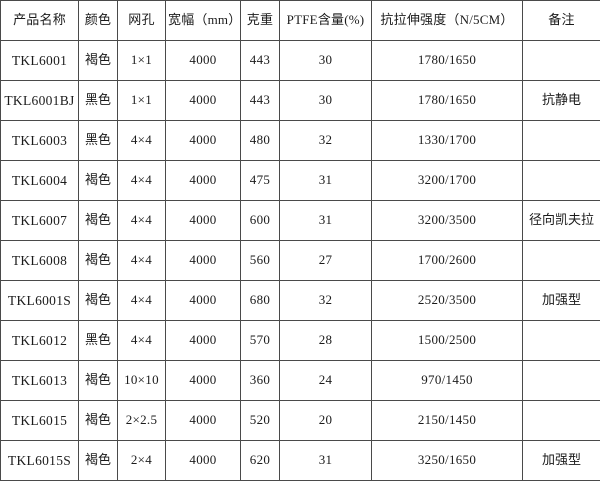 The image size is (600, 481). Describe the element at coordinates (447, 461) in the screenshot. I see `cell-tensile: 3250/1650` at that location.